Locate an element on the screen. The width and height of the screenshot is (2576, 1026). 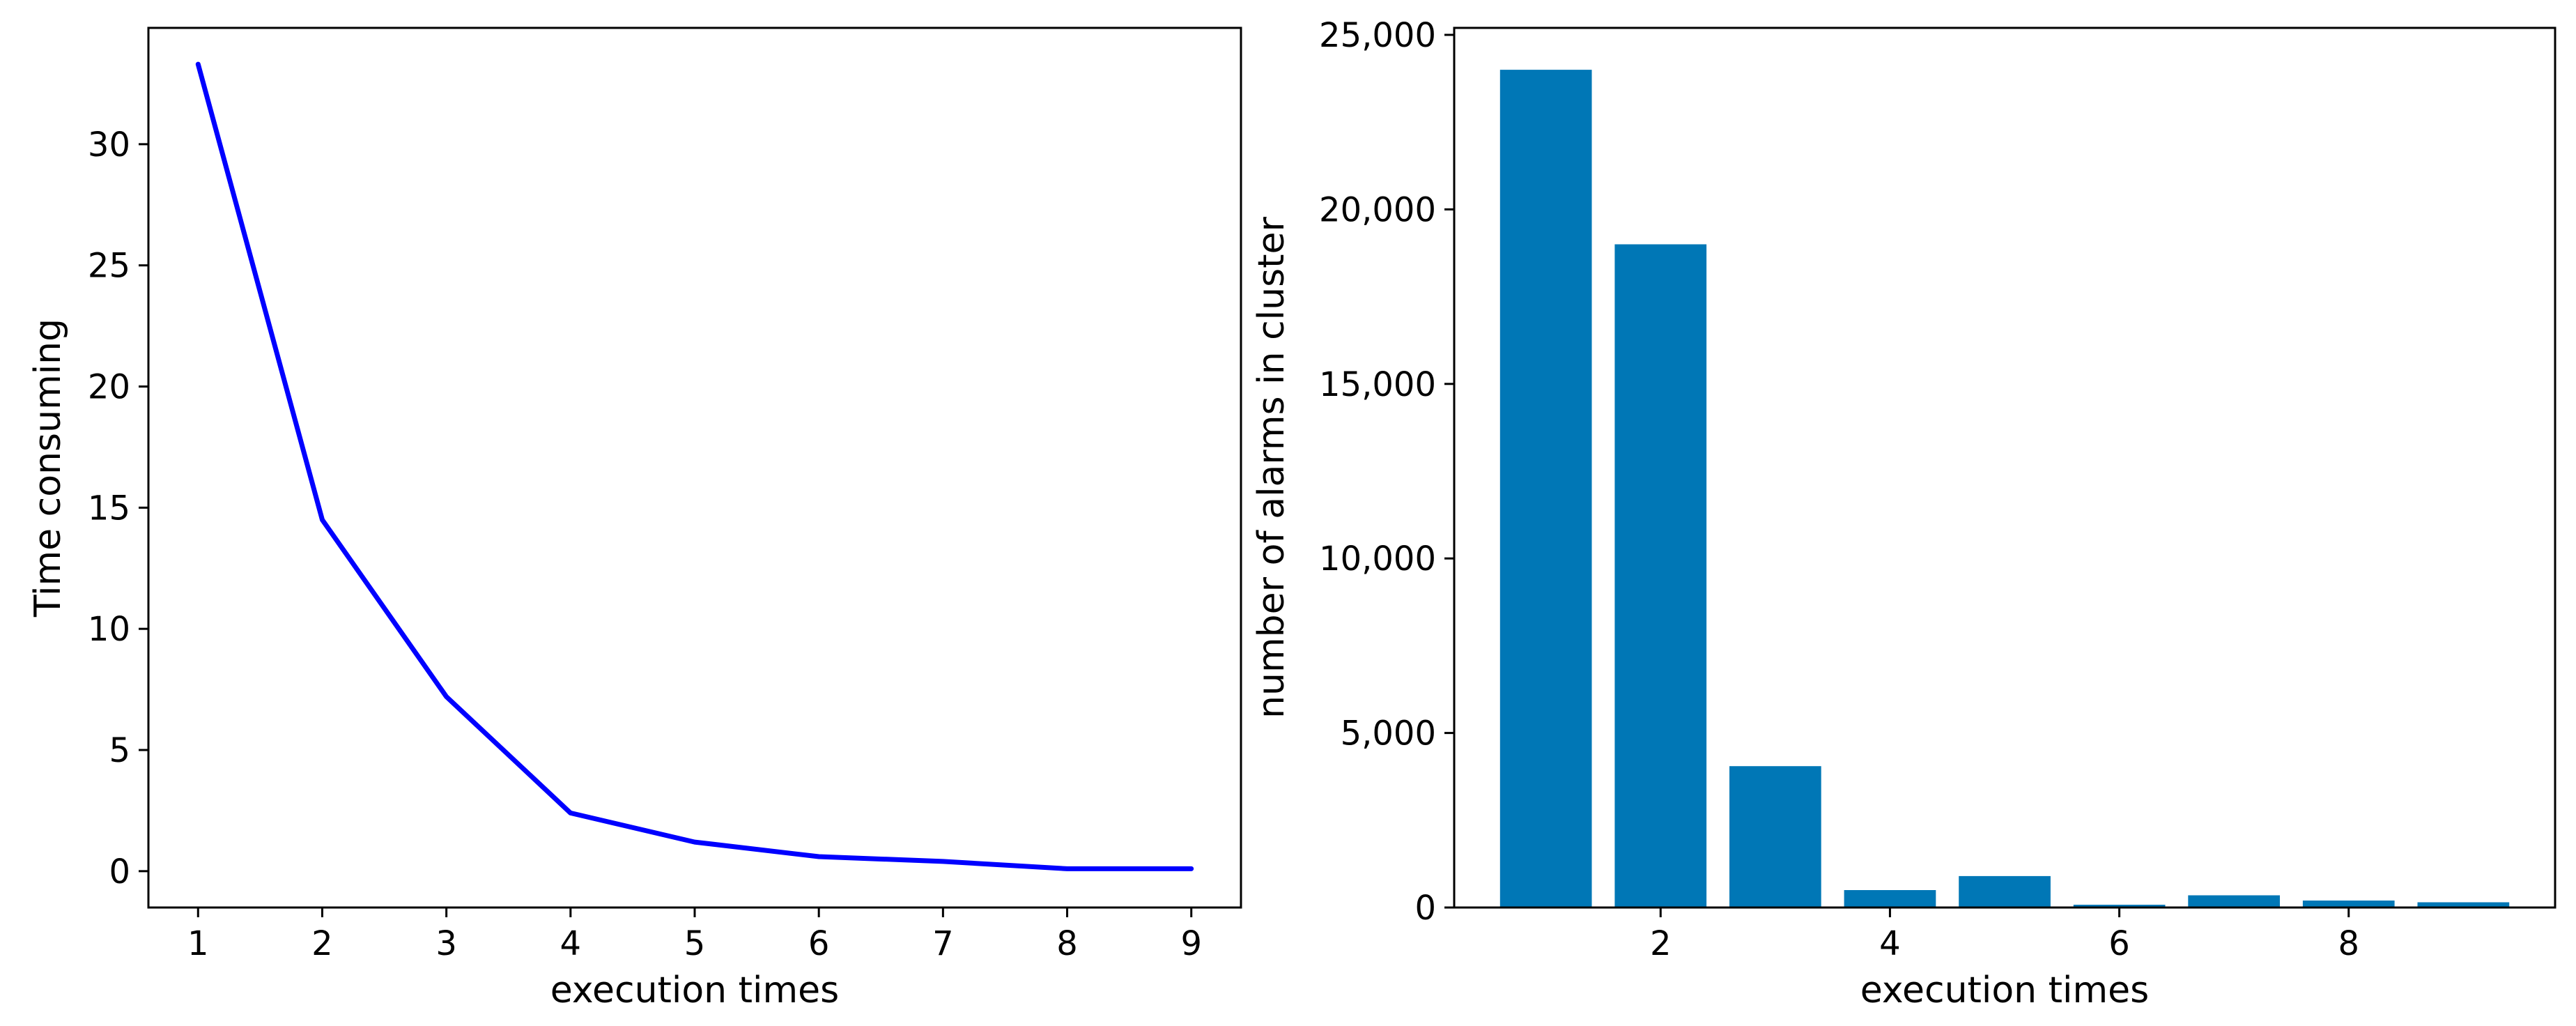
bar-chart-x-axis-label: execution times is located at coordinates (2005, 990).